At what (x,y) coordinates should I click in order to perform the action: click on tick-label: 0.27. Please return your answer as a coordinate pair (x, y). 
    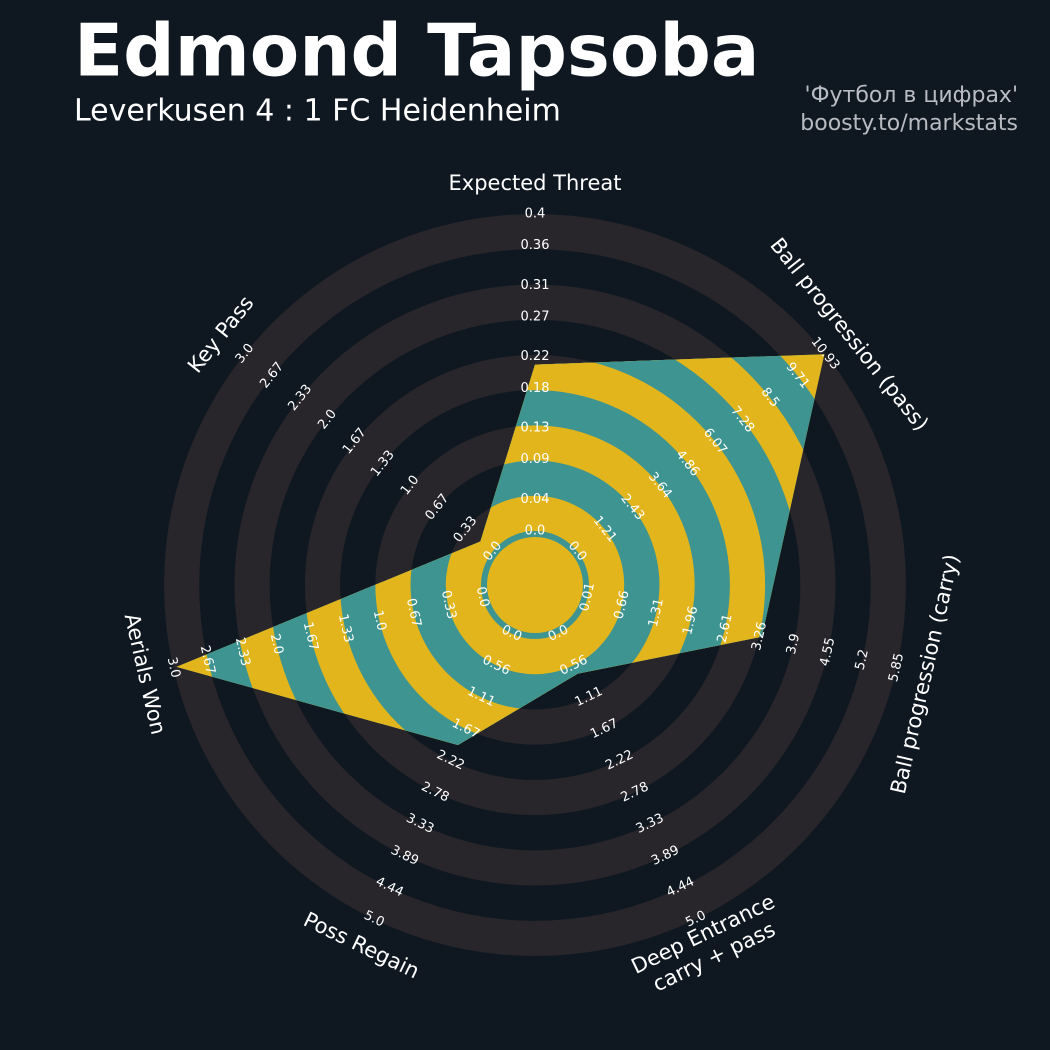
    Looking at the image, I should click on (535, 317).